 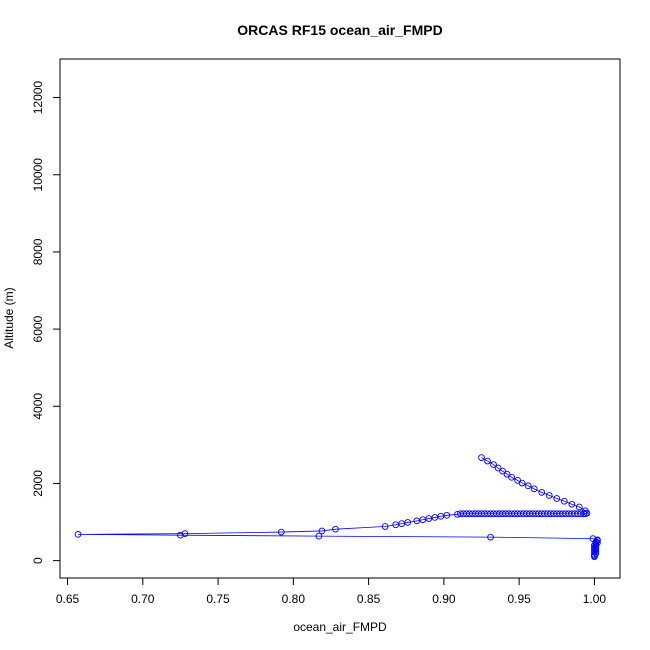 What do you see at coordinates (38, 406) in the screenshot?
I see `y-tick-label: 4000` at bounding box center [38, 406].